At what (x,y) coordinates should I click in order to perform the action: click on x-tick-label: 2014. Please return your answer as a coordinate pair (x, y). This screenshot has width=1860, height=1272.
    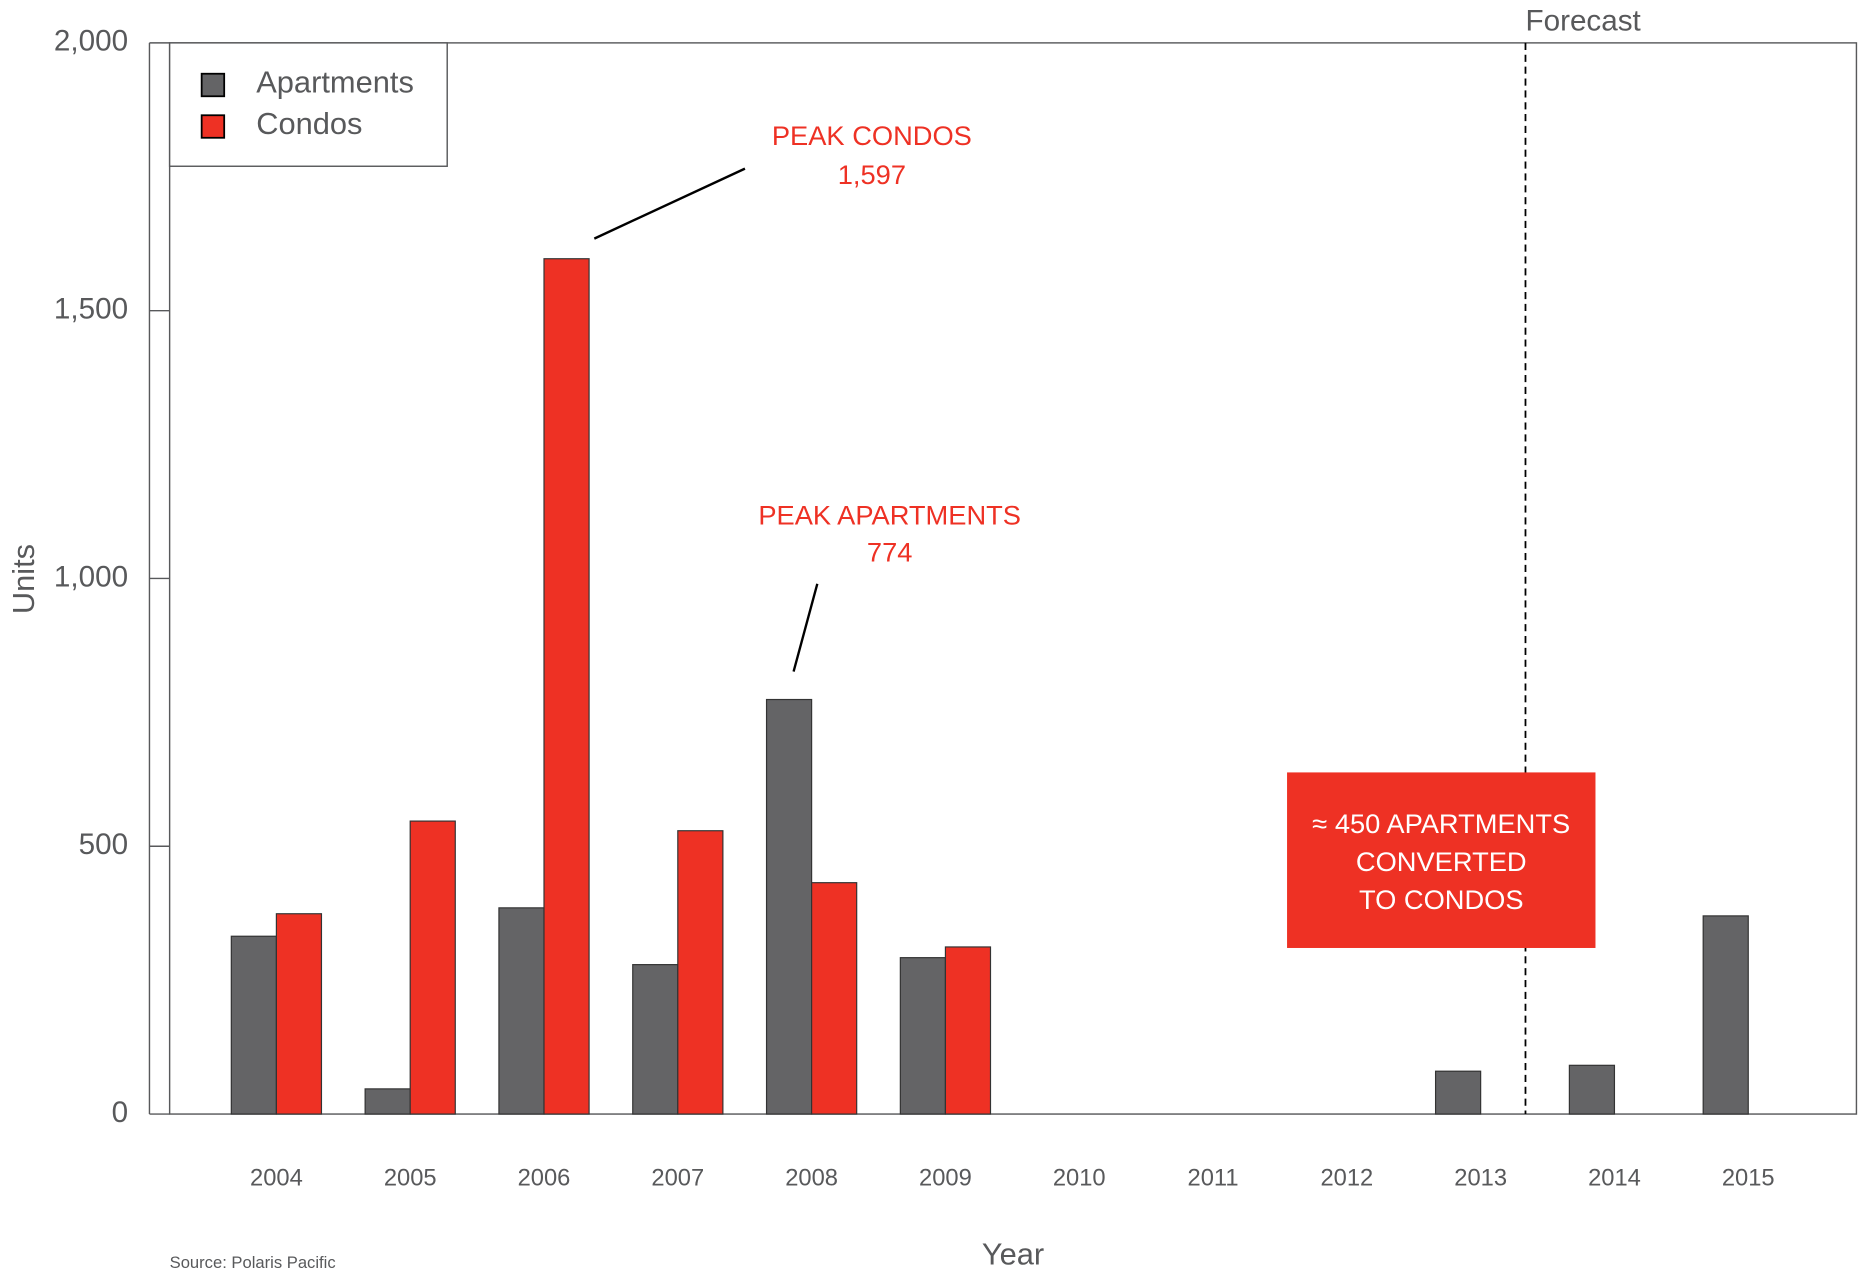
    Looking at the image, I should click on (1614, 1179).